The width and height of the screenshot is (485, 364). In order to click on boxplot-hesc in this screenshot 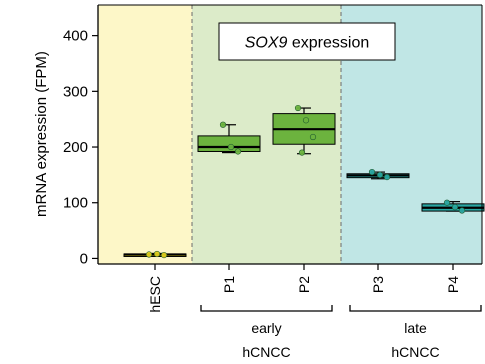, I will do `click(155, 254)`.